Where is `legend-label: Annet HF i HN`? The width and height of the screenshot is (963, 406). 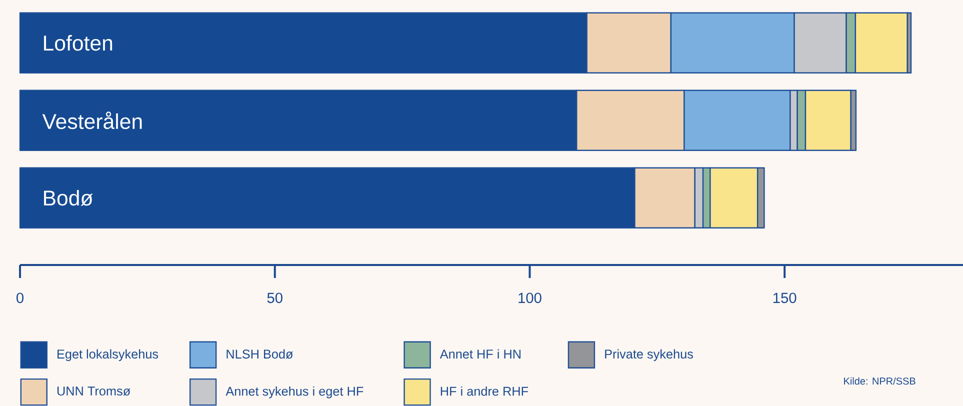 legend-label: Annet HF i HN is located at coordinates (480, 354).